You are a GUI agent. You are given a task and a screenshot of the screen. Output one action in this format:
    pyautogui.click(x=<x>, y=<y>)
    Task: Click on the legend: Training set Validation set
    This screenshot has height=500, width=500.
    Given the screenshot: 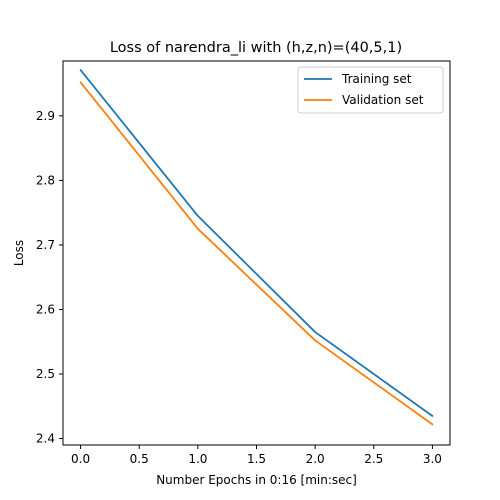 What is the action you would take?
    pyautogui.click(x=370, y=90)
    